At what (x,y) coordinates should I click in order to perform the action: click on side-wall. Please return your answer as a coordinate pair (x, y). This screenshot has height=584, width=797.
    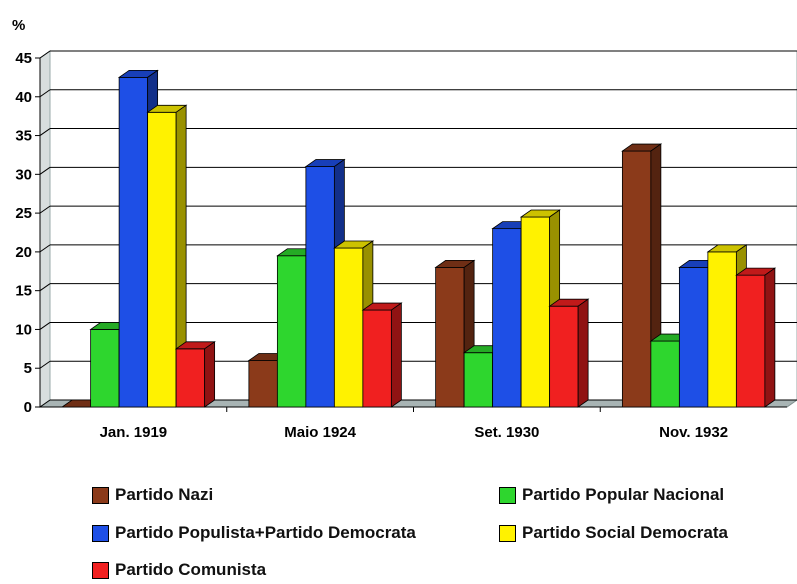
    Looking at the image, I should click on (45, 229).